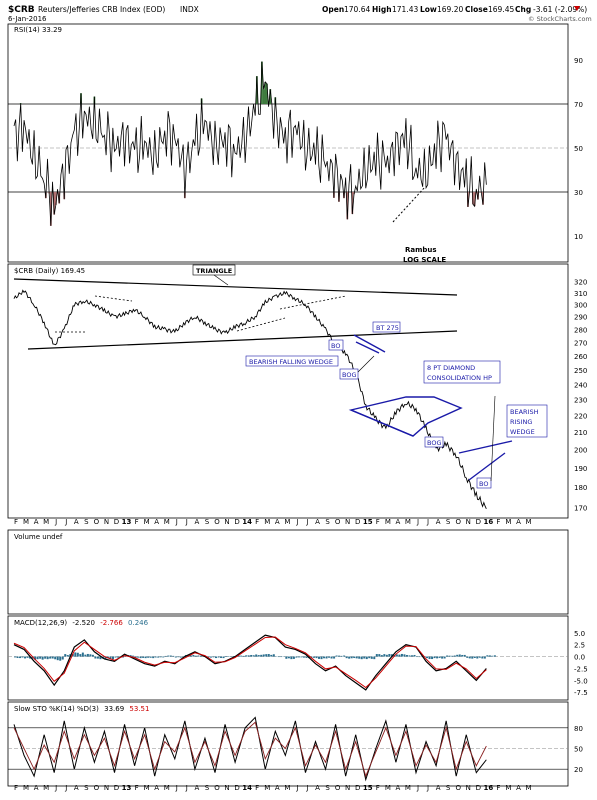 The image size is (597, 800). What do you see at coordinates (214, 271) in the screenshot?
I see `triangle-label: TRIANGLE` at bounding box center [214, 271].